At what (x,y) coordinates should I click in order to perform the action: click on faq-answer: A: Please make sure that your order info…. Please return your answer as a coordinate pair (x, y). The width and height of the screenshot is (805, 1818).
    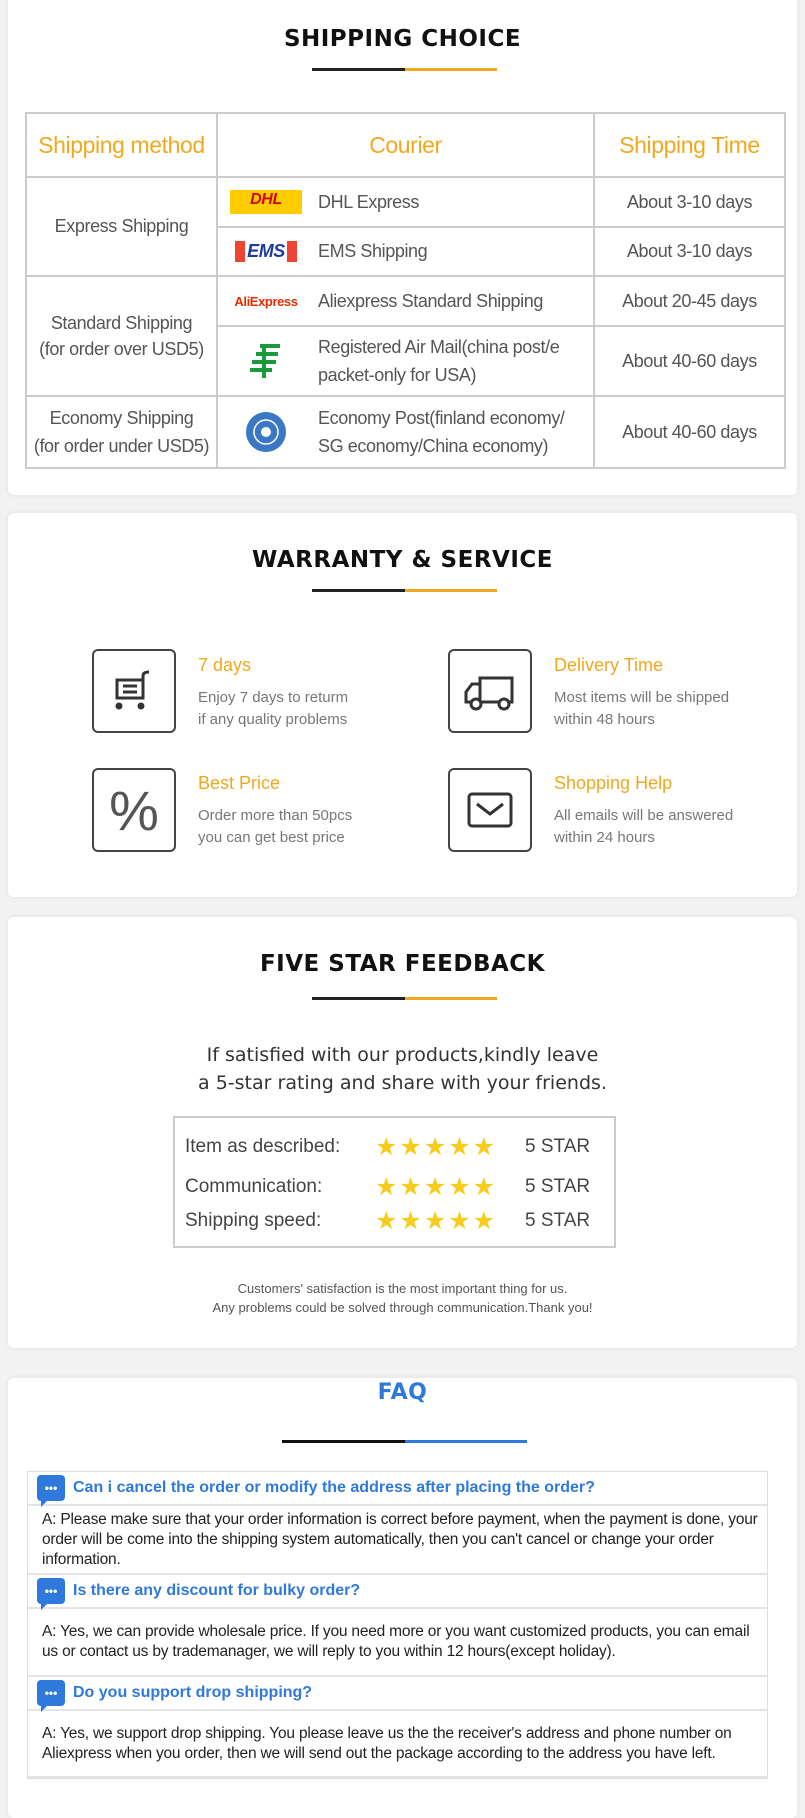
    Looking at the image, I should click on (397, 1540).